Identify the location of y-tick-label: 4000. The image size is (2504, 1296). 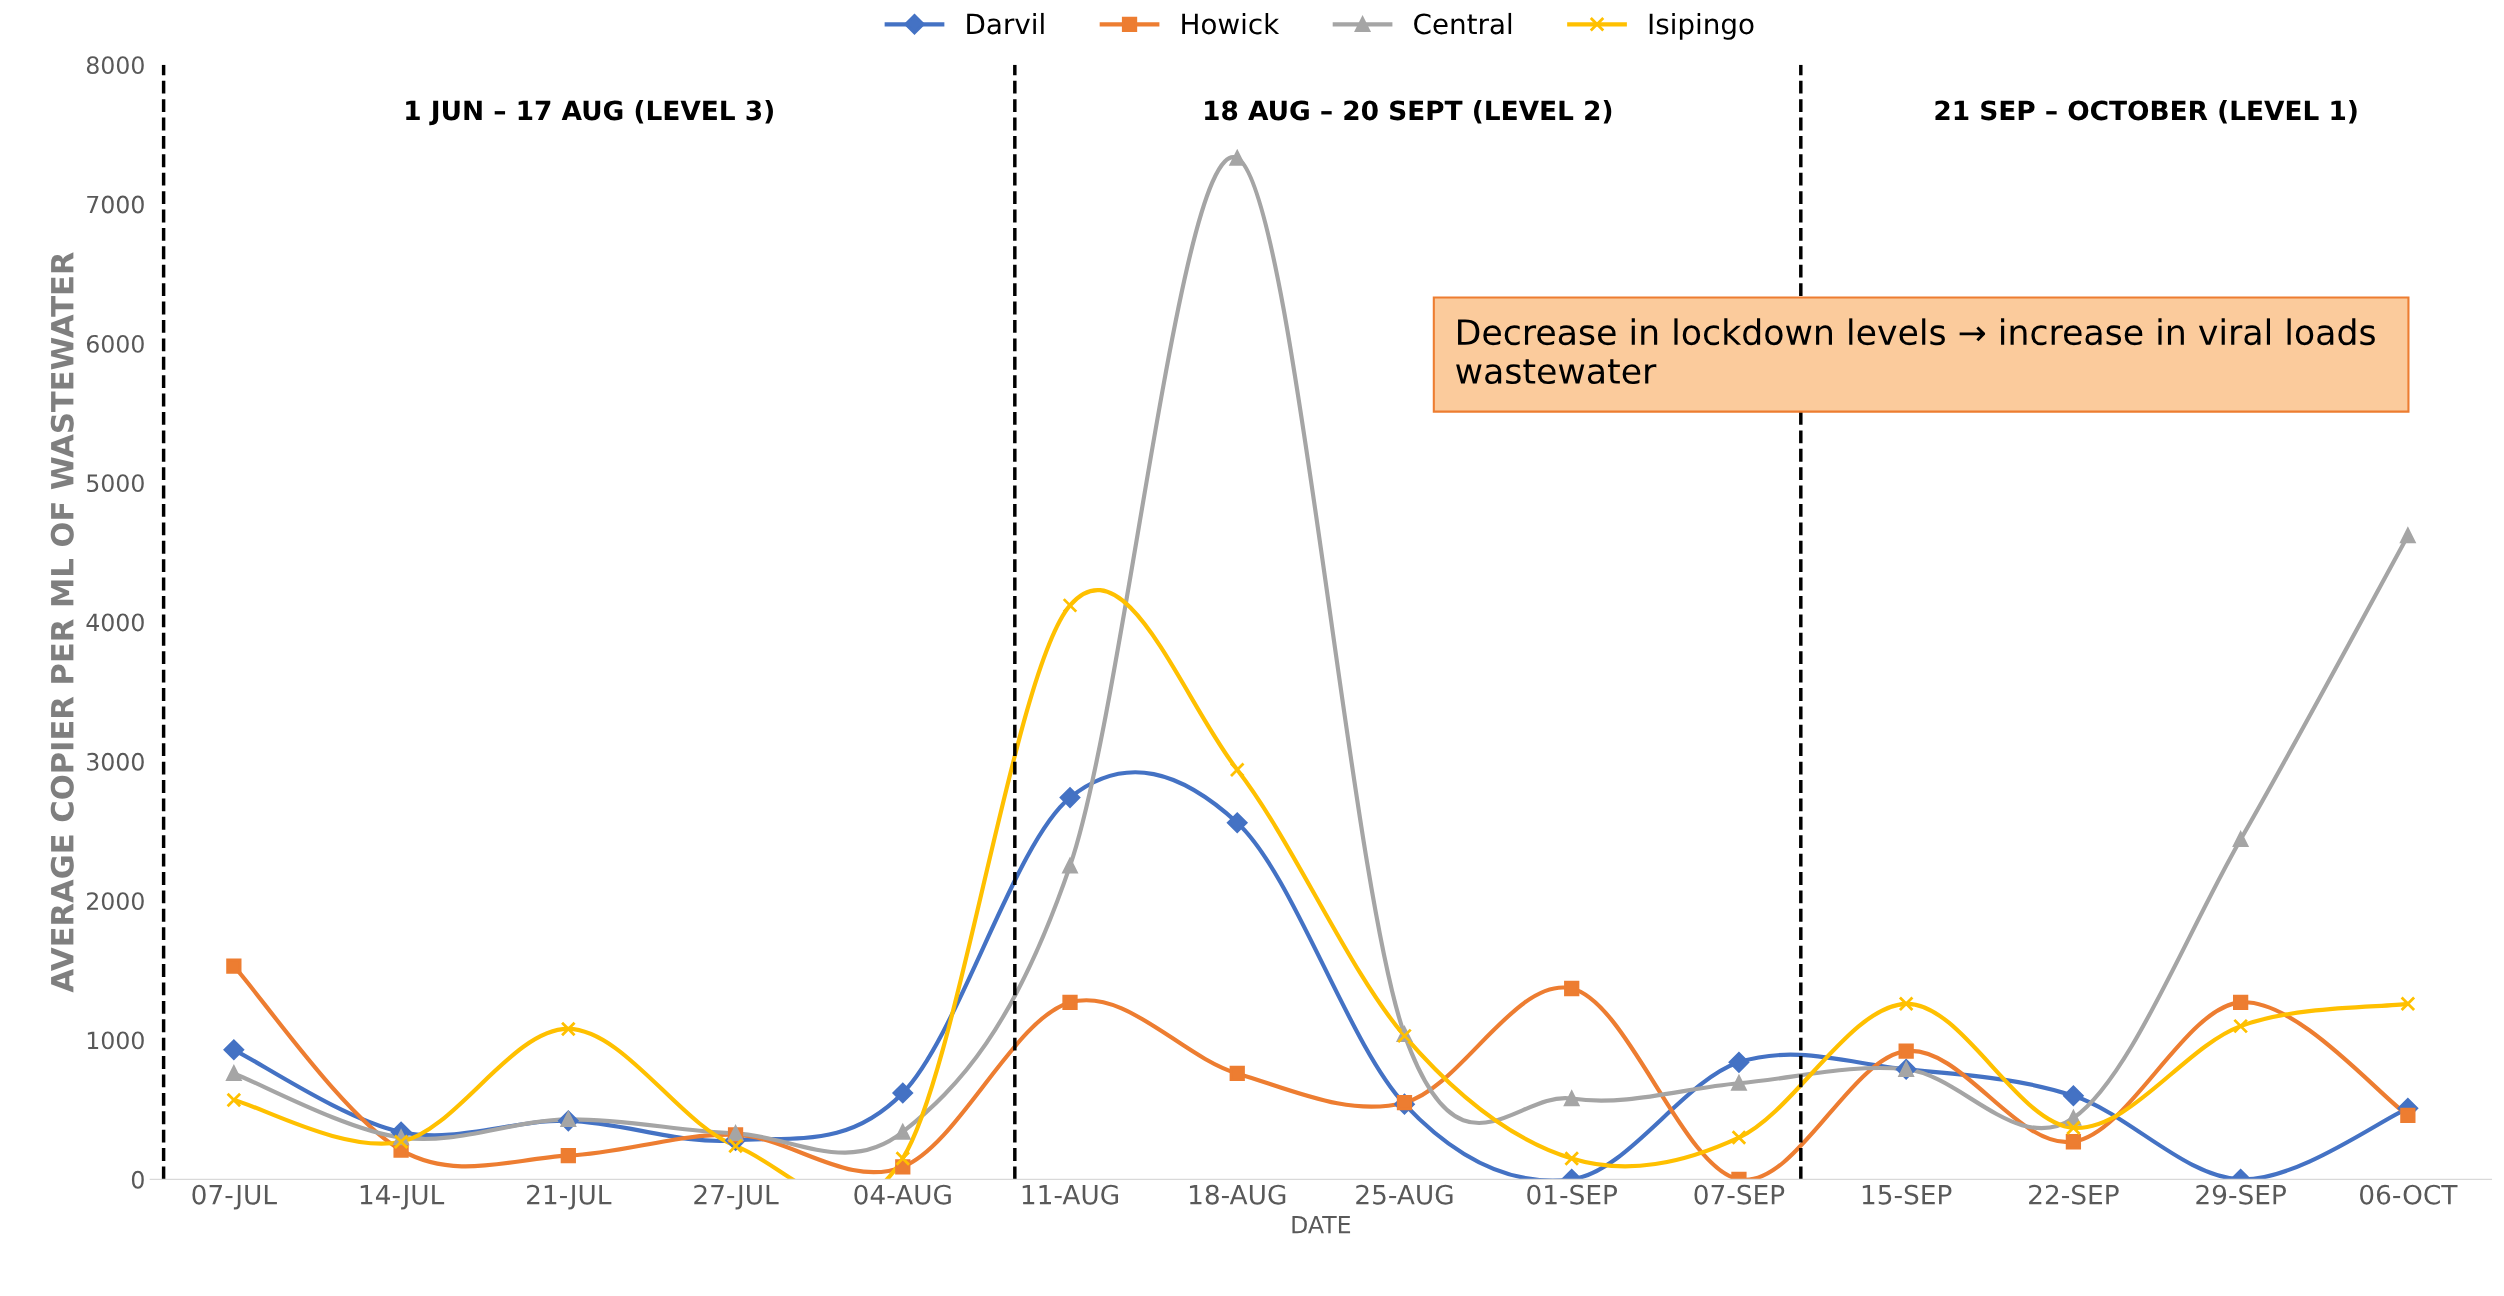
(115, 622).